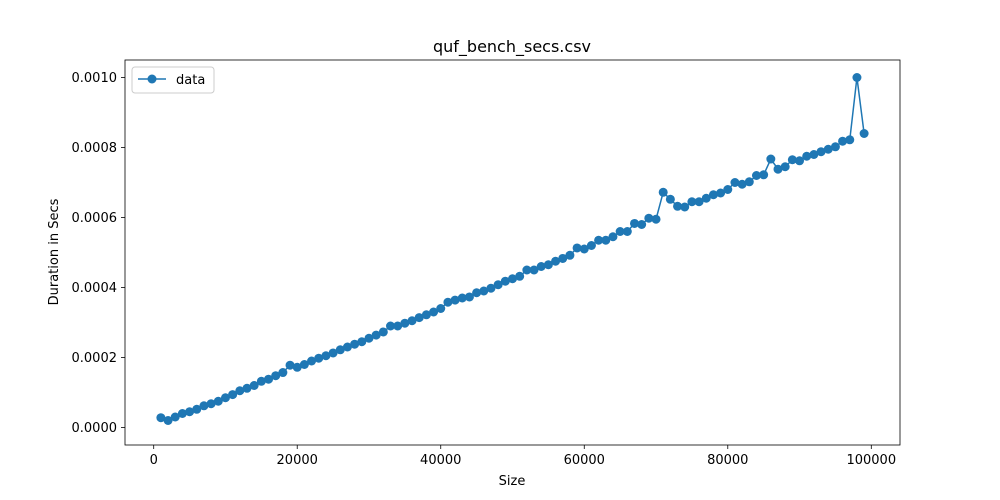  Describe the element at coordinates (95, 358) in the screenshot. I see `y-tick-label: 0.0002` at that location.